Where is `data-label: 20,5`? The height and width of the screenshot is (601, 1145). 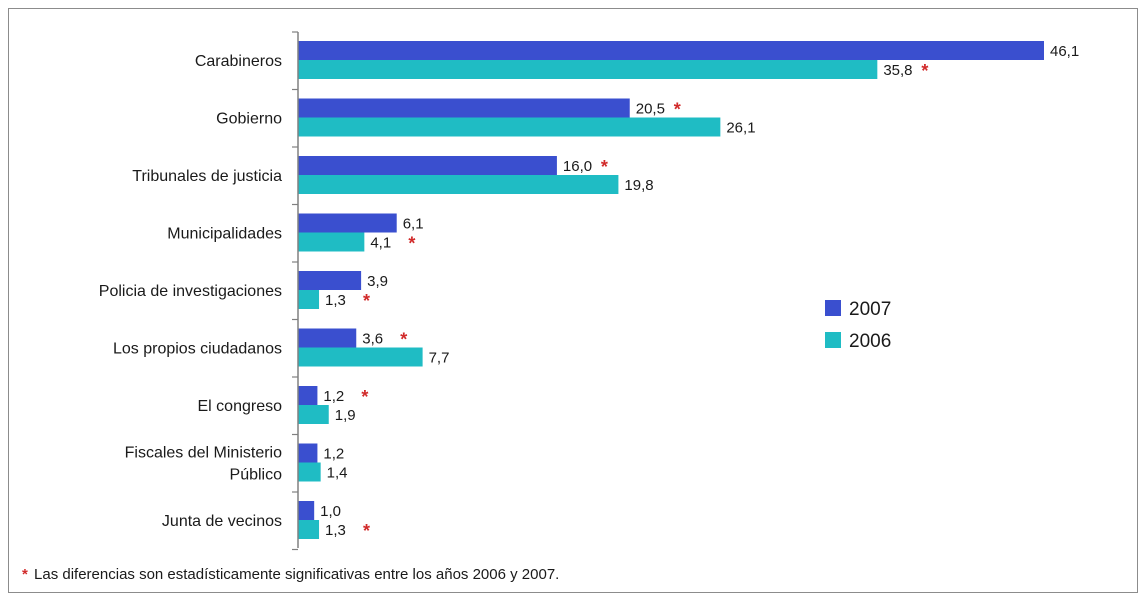 data-label: 20,5 is located at coordinates (650, 109).